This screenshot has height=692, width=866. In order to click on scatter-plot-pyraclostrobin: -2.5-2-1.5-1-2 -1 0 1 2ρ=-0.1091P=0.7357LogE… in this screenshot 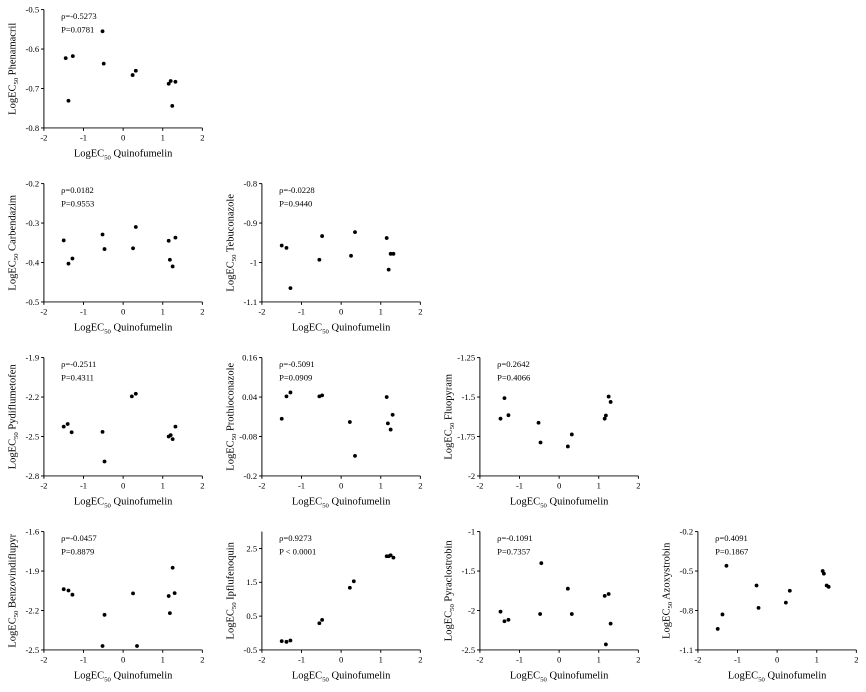, I will do `click(541, 604)`.